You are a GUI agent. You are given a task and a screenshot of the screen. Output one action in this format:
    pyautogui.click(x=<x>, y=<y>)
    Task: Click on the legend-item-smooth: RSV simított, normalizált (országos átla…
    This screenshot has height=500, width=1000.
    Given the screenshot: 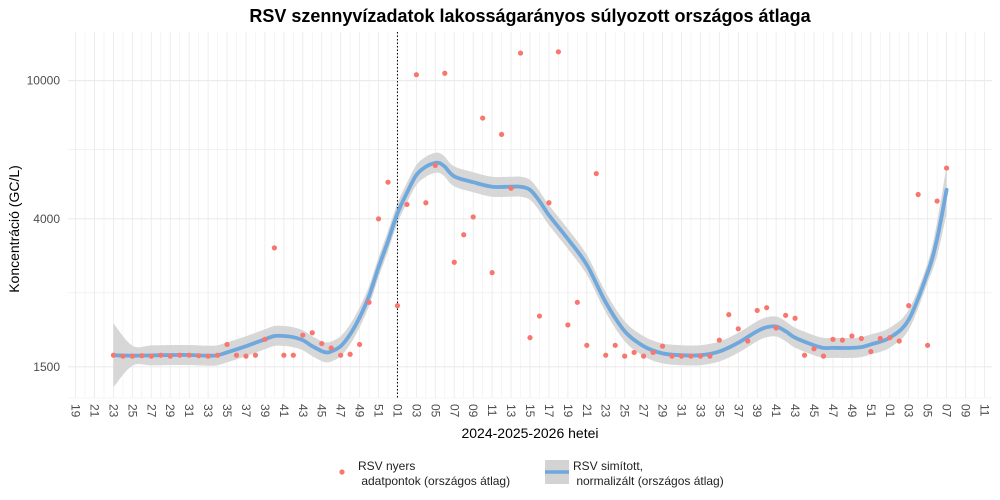 What is the action you would take?
    pyautogui.click(x=634, y=473)
    